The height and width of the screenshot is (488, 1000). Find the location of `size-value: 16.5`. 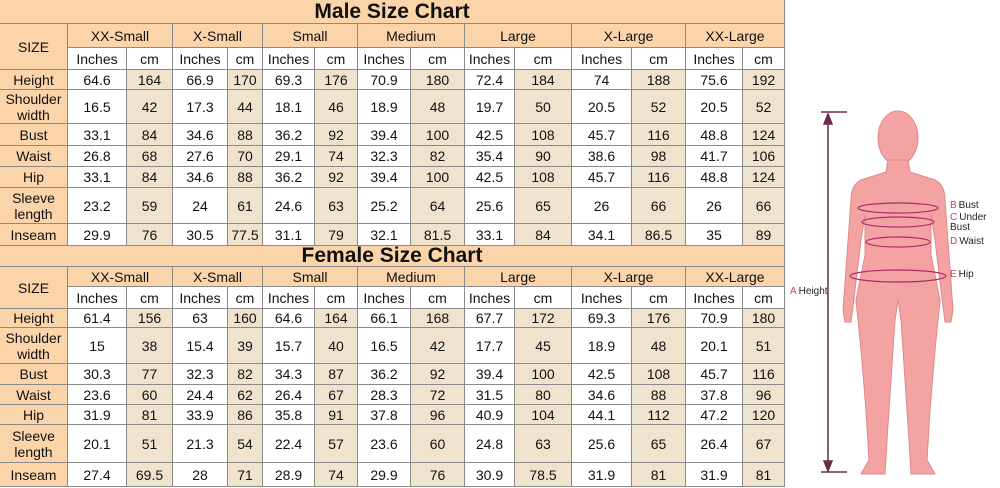

size-value: 16.5 is located at coordinates (384, 346).